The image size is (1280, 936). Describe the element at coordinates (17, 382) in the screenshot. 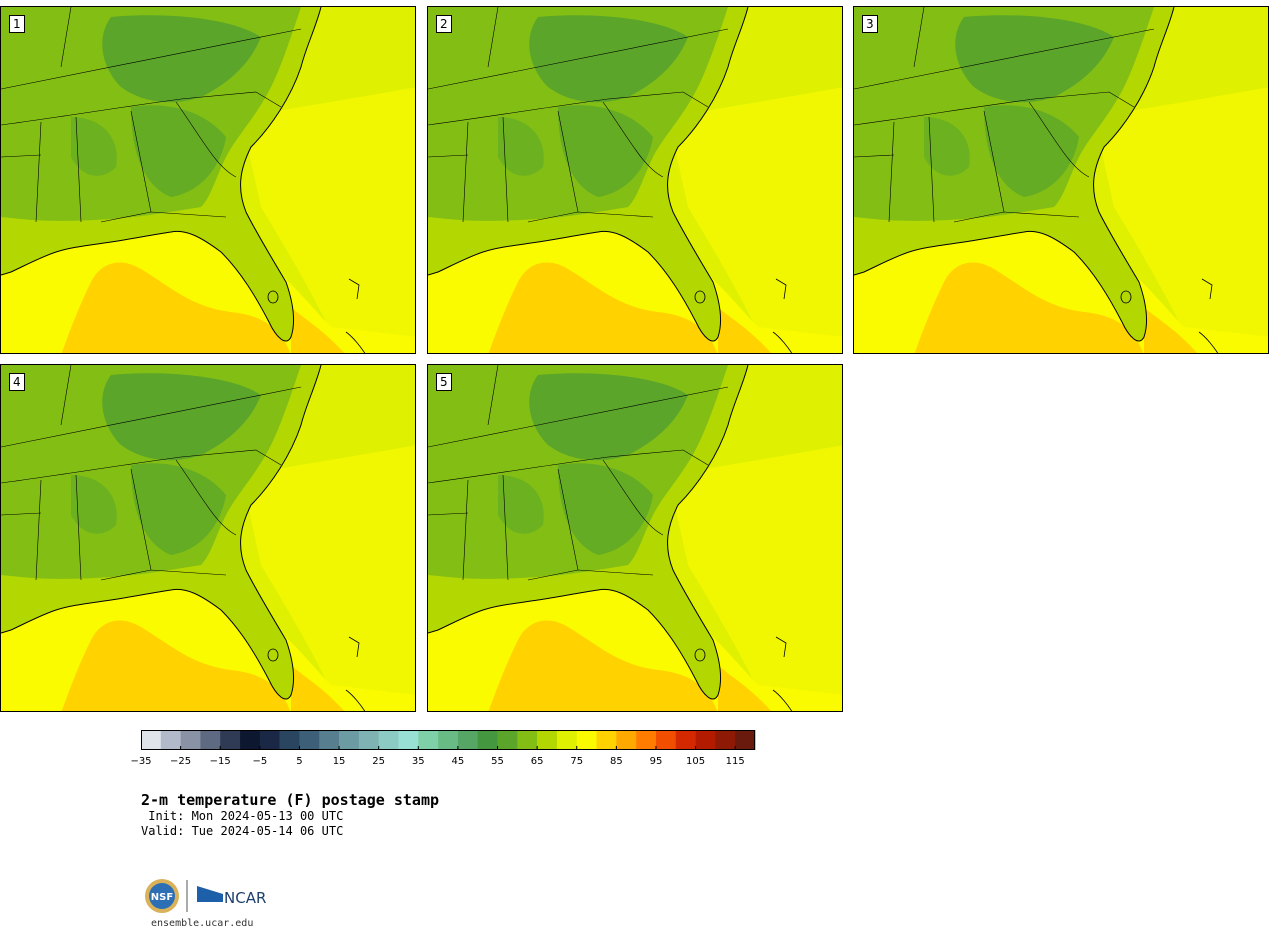

I see `panel-label: 4` at that location.